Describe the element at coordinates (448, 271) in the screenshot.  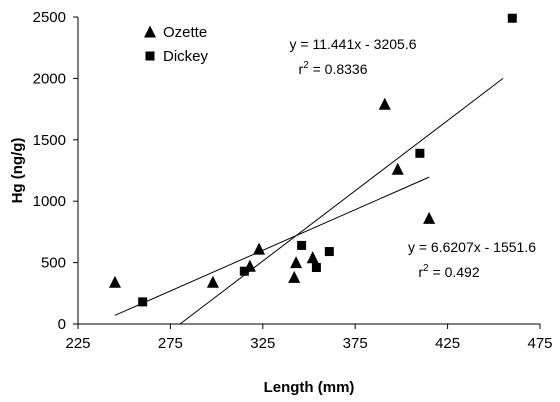
I see `trendline-r2-ozette: r2 = 0.492` at that location.